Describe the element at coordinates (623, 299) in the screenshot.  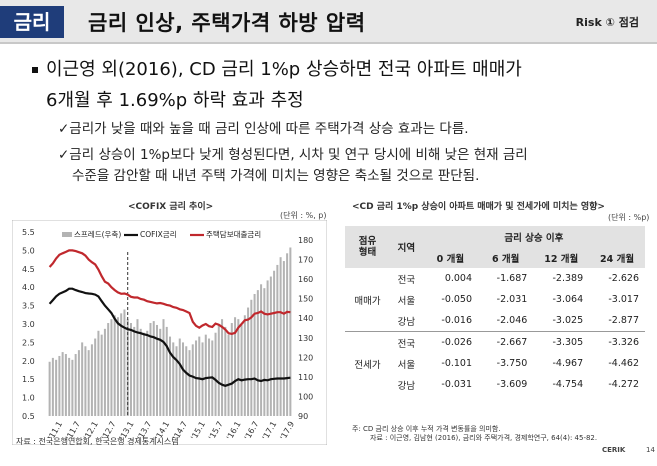
I see `value-cell: -3.017` at that location.